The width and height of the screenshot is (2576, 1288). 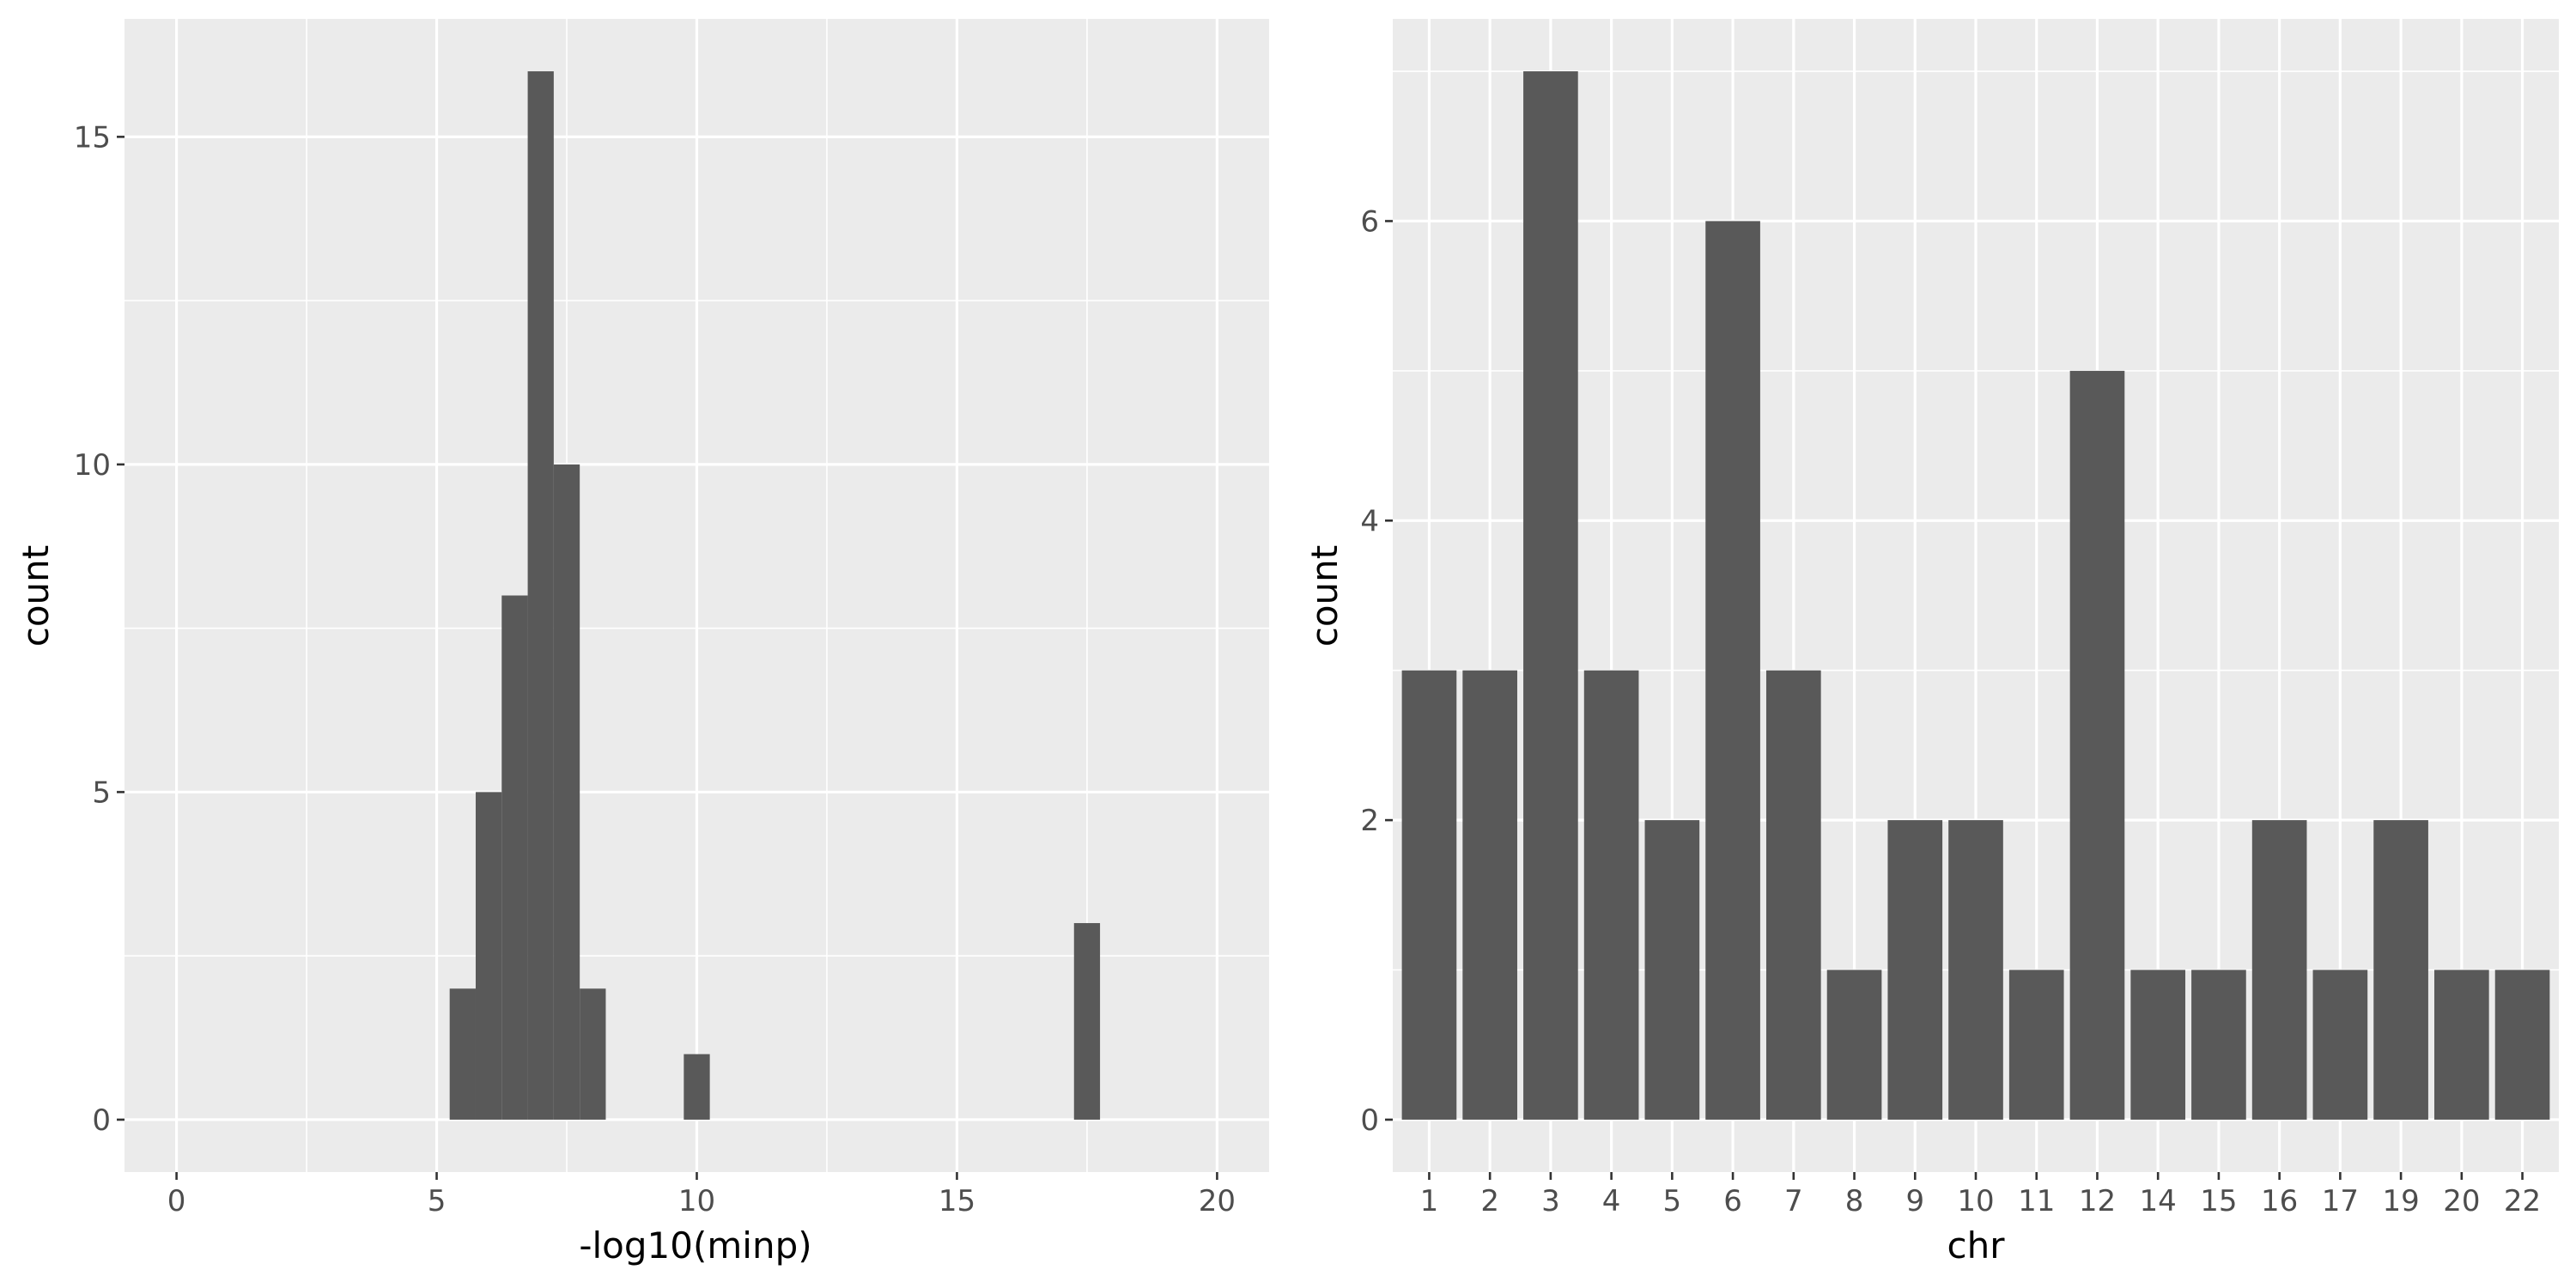 I want to click on chromosome-x-tick-label: 5, so click(x=1672, y=1201).